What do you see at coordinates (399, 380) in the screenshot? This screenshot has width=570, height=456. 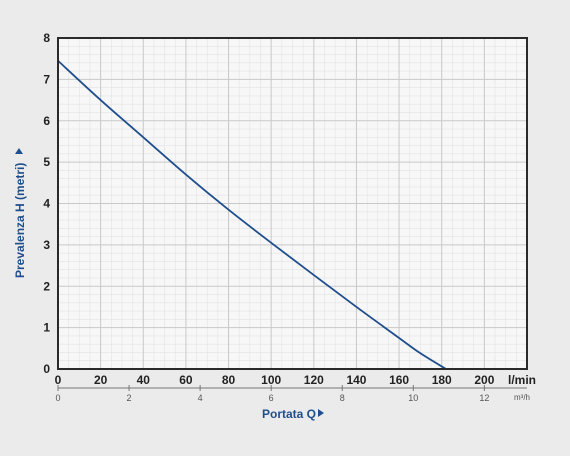 I see `x-tick-label: 160` at bounding box center [399, 380].